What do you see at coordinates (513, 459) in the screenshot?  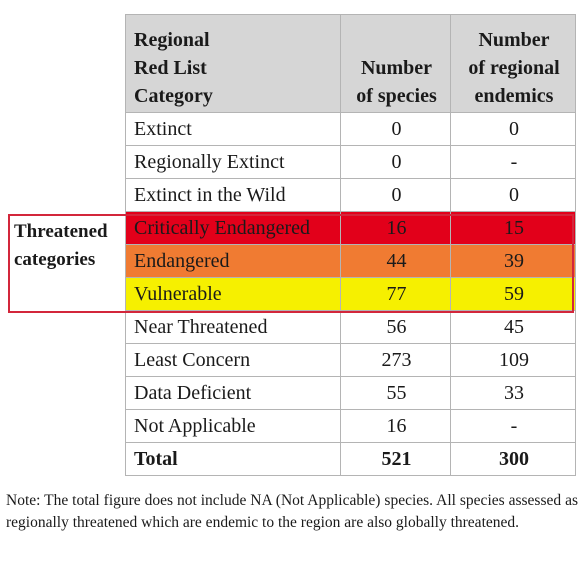 I see `endemics-count-cell: 300` at bounding box center [513, 459].